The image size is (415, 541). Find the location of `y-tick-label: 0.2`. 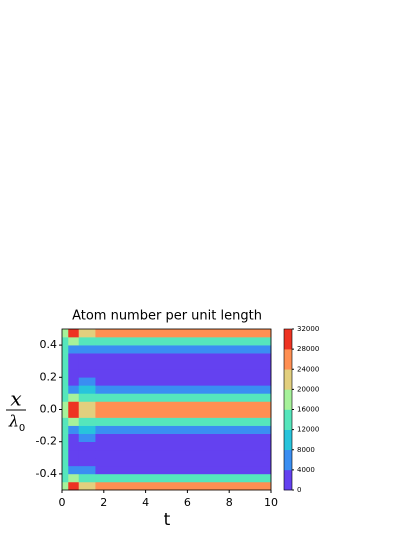

y-tick-label: 0.2 is located at coordinates (49, 376).